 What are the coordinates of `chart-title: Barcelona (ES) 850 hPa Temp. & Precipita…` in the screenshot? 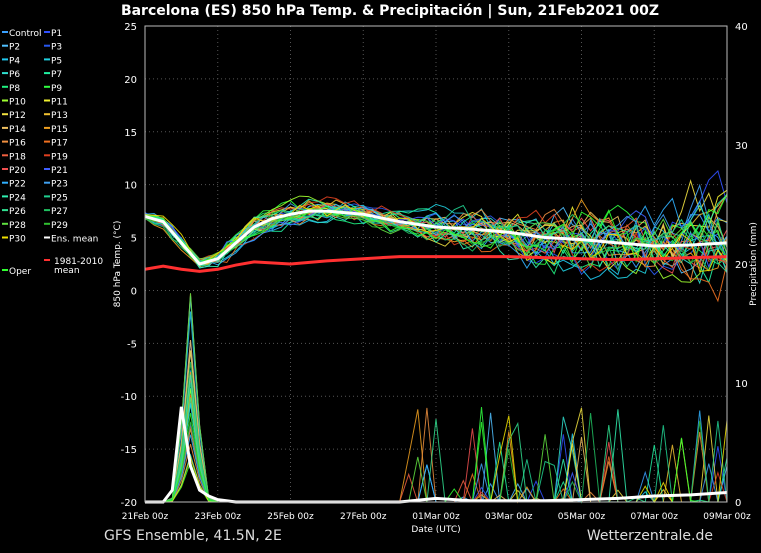 It's located at (390, 11).